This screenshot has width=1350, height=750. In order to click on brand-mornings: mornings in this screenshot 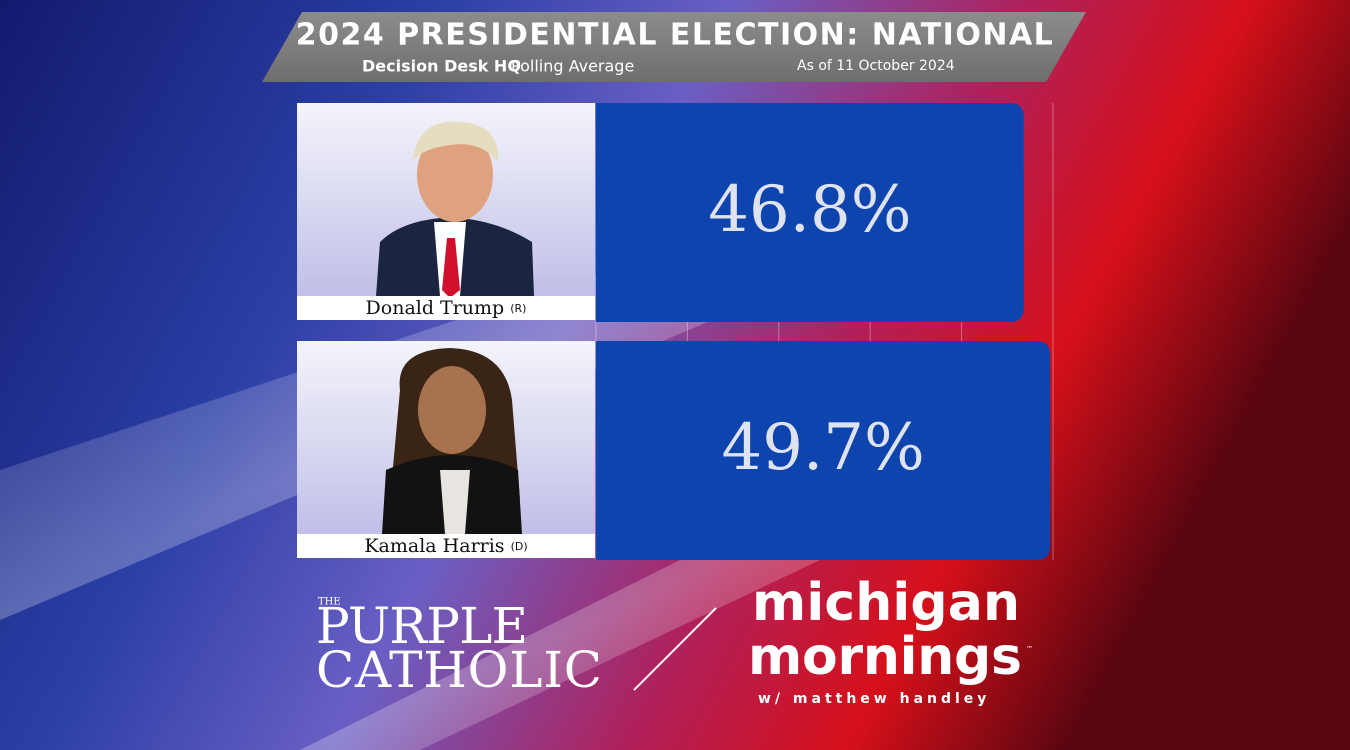, I will do `click(885, 657)`.